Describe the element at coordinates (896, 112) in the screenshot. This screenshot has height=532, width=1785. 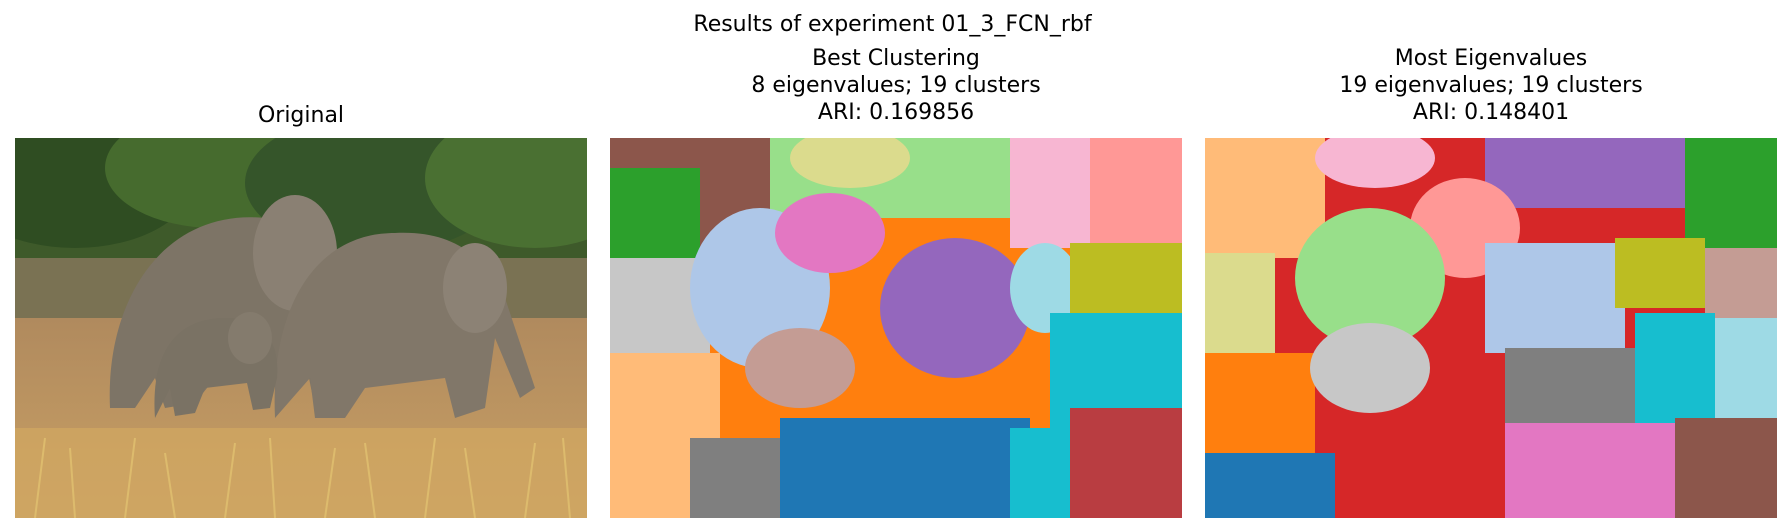
I see `panel-title-line: ARI: 0.169856` at that location.